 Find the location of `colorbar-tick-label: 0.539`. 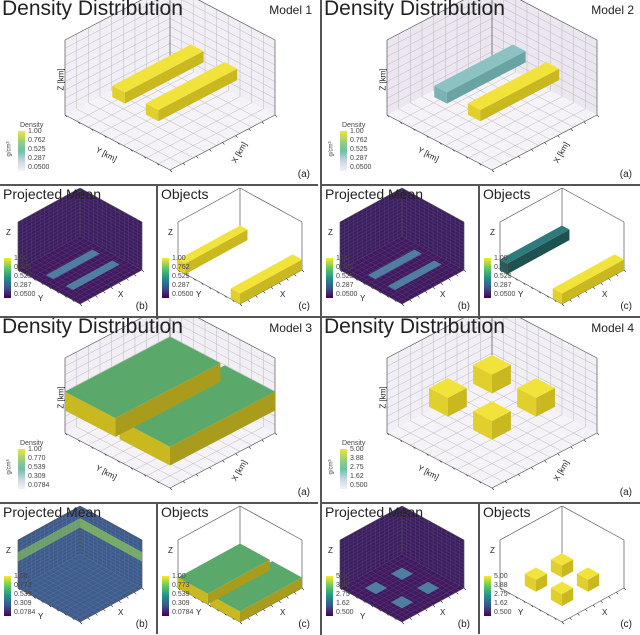

colorbar-tick-label: 0.539 is located at coordinates (181, 594).